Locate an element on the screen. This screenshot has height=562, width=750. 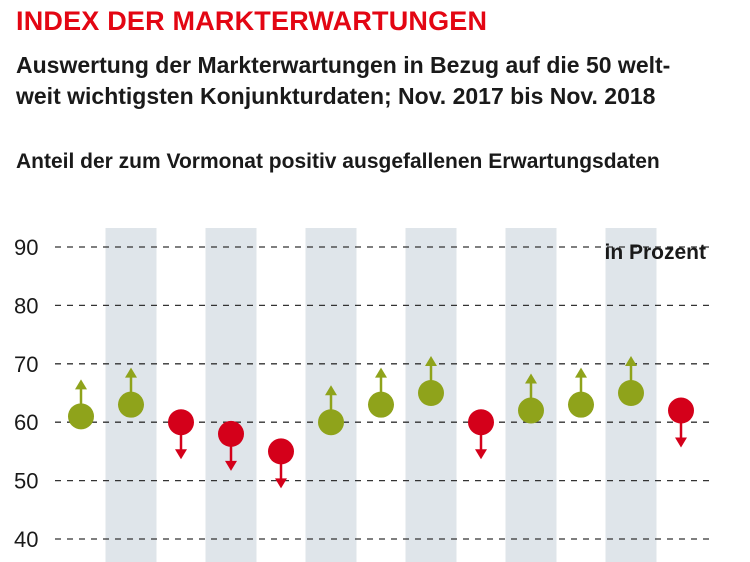
chart-title: INDEX DER MARKTERWARTUNGEN is located at coordinates (252, 21).